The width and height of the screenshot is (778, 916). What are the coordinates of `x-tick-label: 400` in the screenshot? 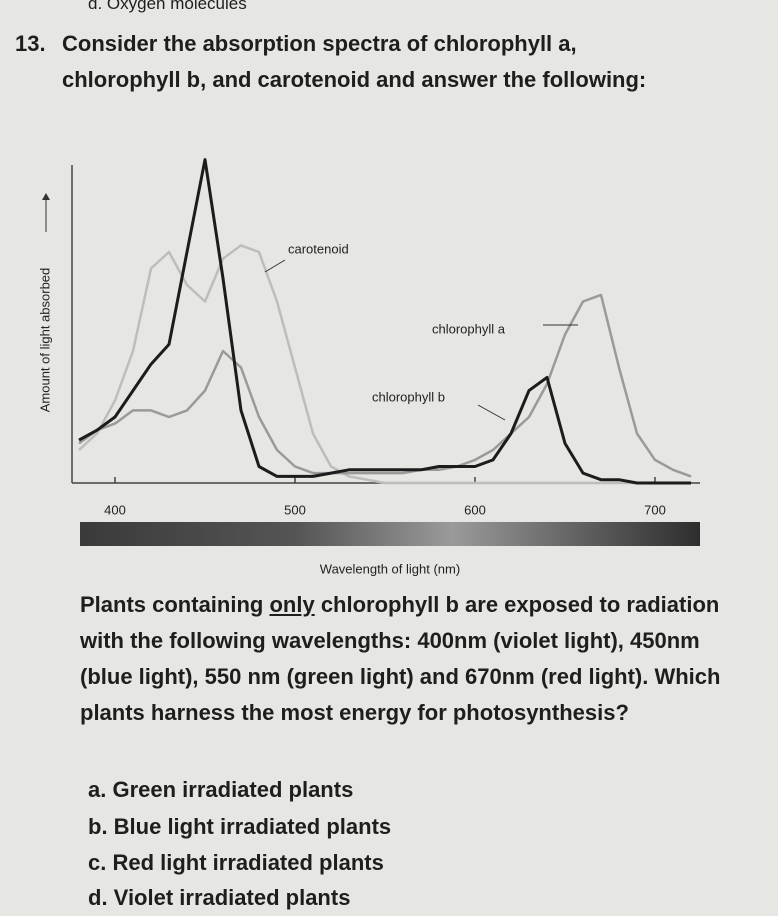 It's located at (115, 509).